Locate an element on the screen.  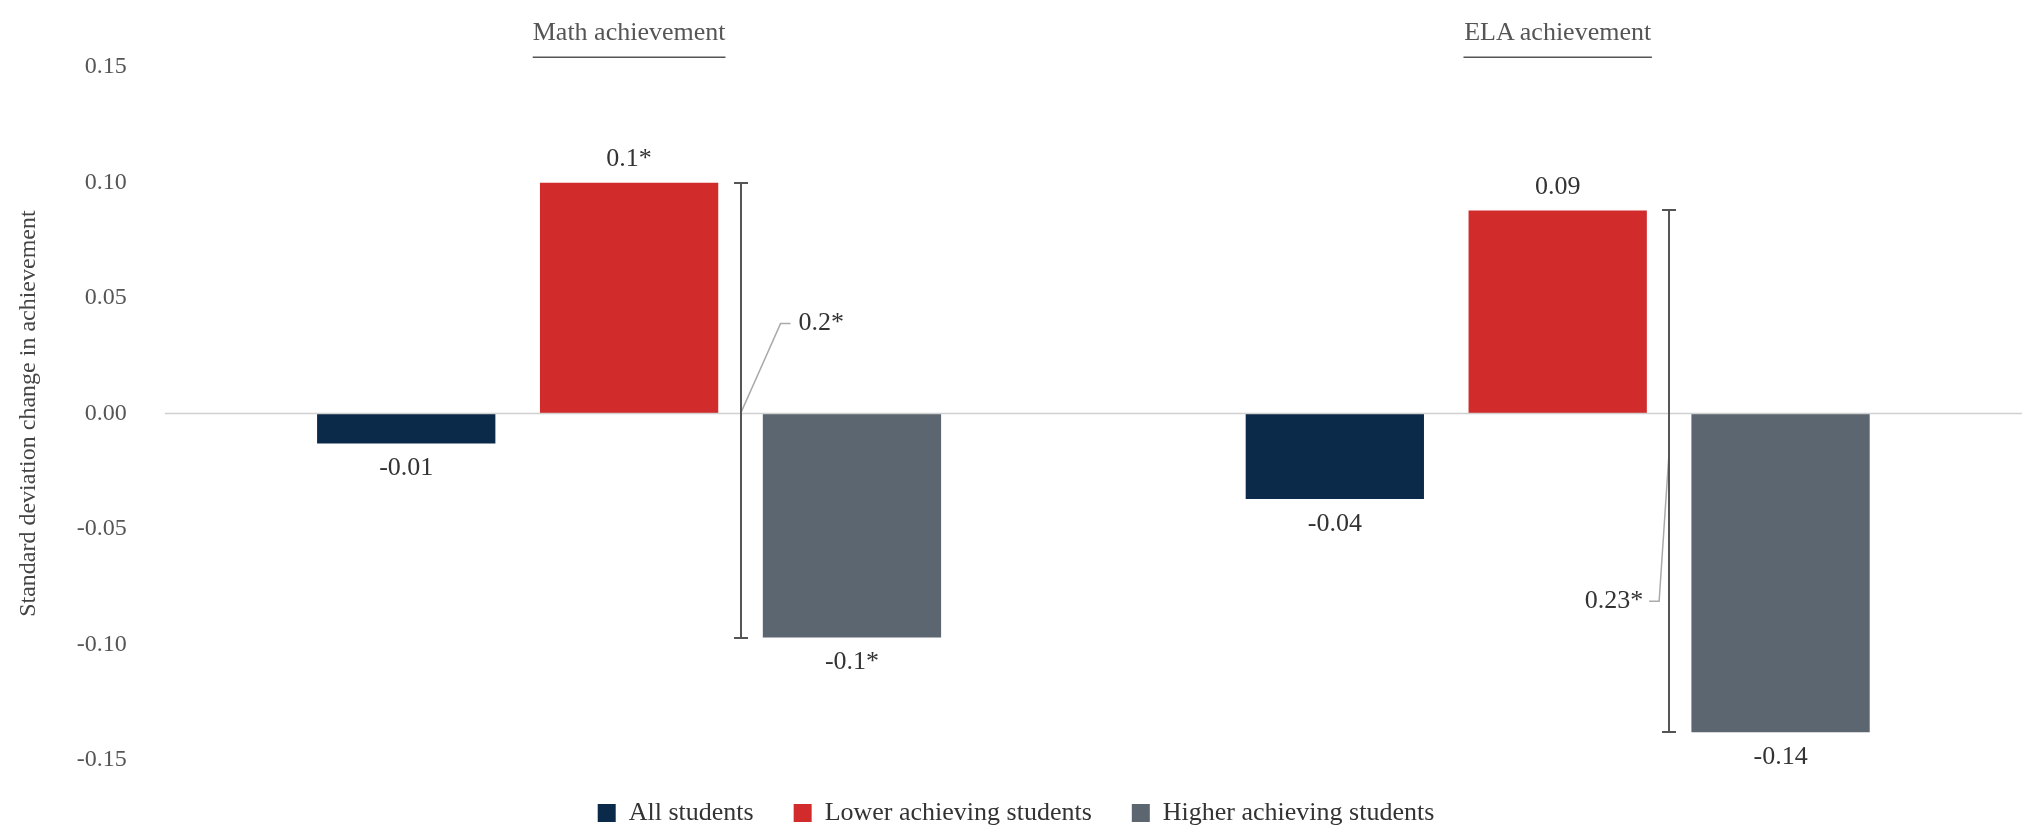
annotation: 0.2* is located at coordinates (821, 322).